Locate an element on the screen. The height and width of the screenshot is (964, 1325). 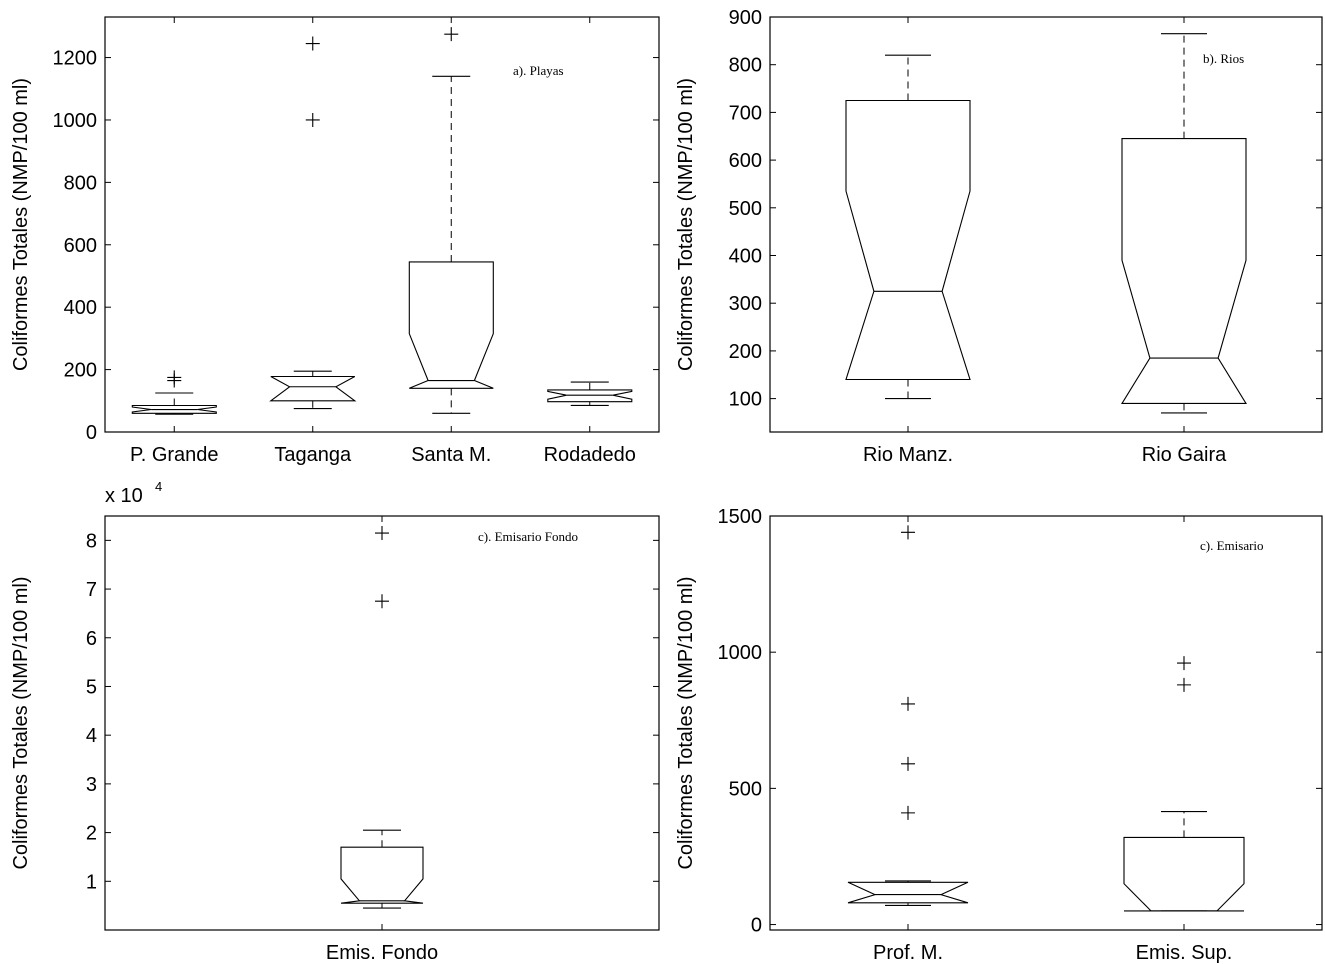
category-label: Prof. M. is located at coordinates (908, 953).